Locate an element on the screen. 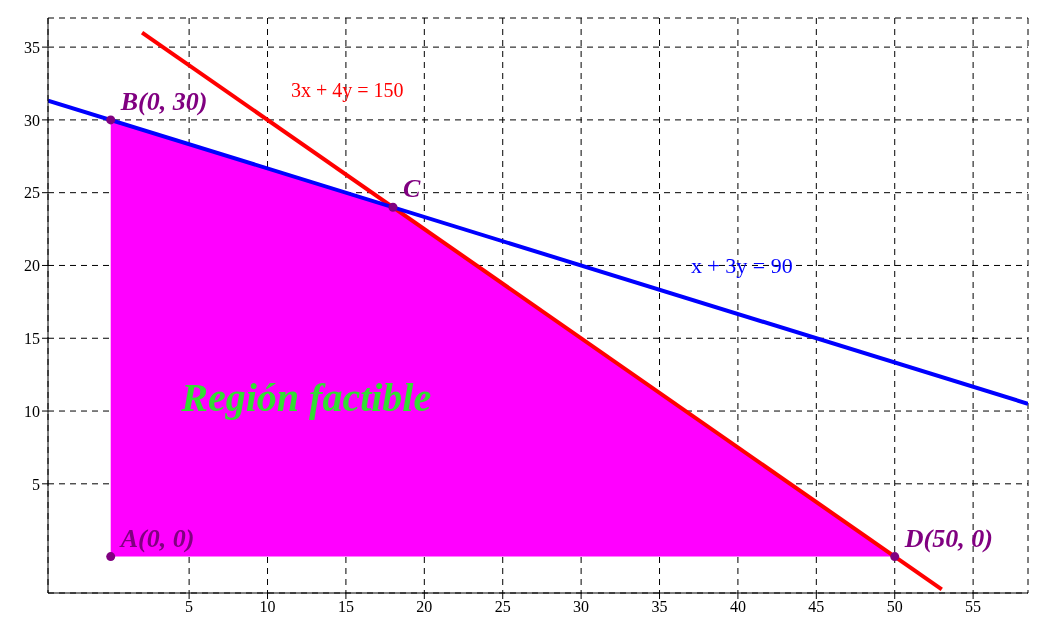  annotation: A(0, 0) is located at coordinates (156, 538).